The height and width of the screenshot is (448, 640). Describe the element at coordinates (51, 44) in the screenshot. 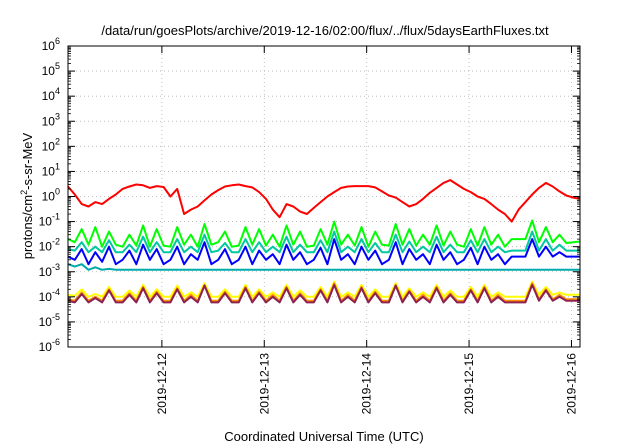

I see `y-tick-label: 10⁶` at that location.